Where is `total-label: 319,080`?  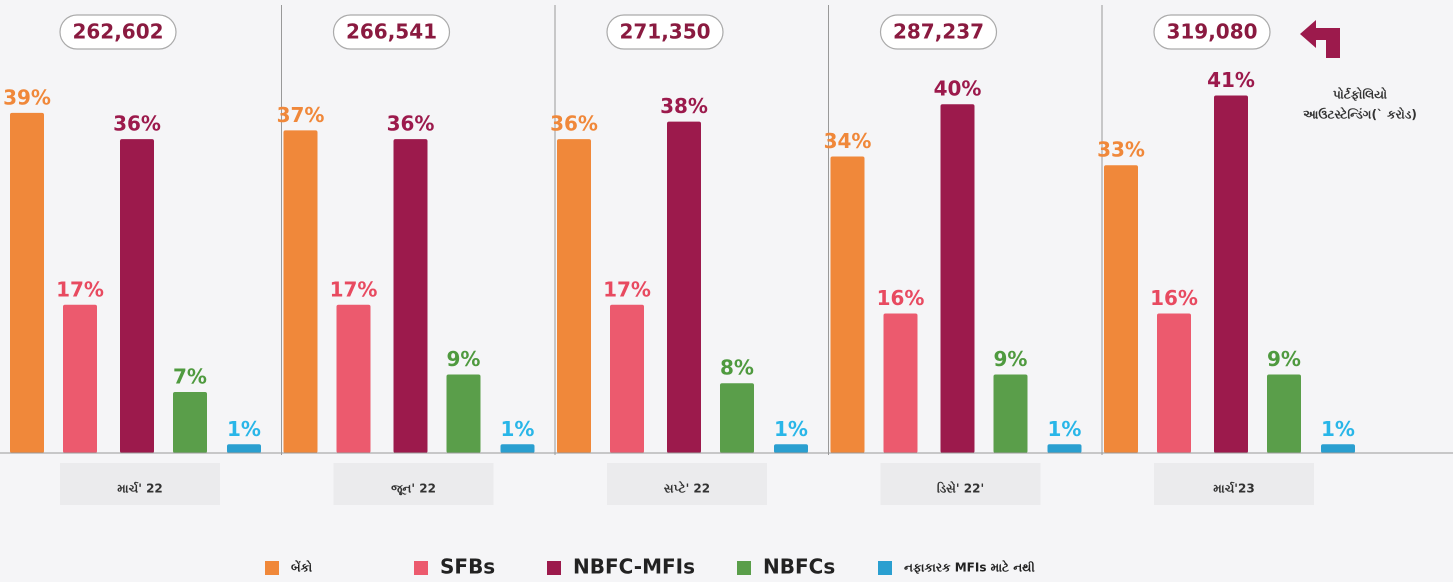 total-label: 319,080 is located at coordinates (1211, 32).